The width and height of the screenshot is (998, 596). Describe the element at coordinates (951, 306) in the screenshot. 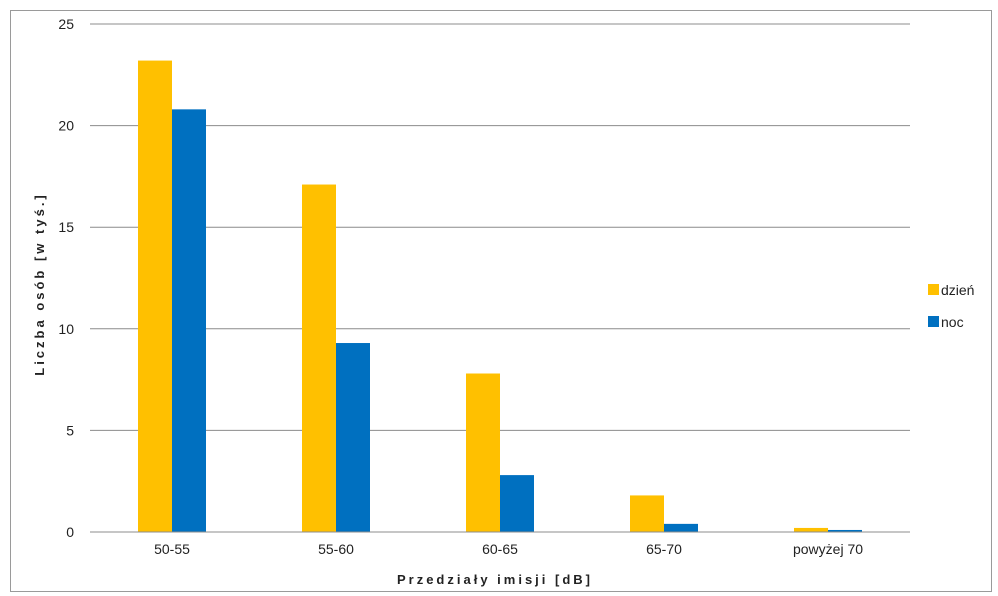

I see `legend: dzień noc` at that location.